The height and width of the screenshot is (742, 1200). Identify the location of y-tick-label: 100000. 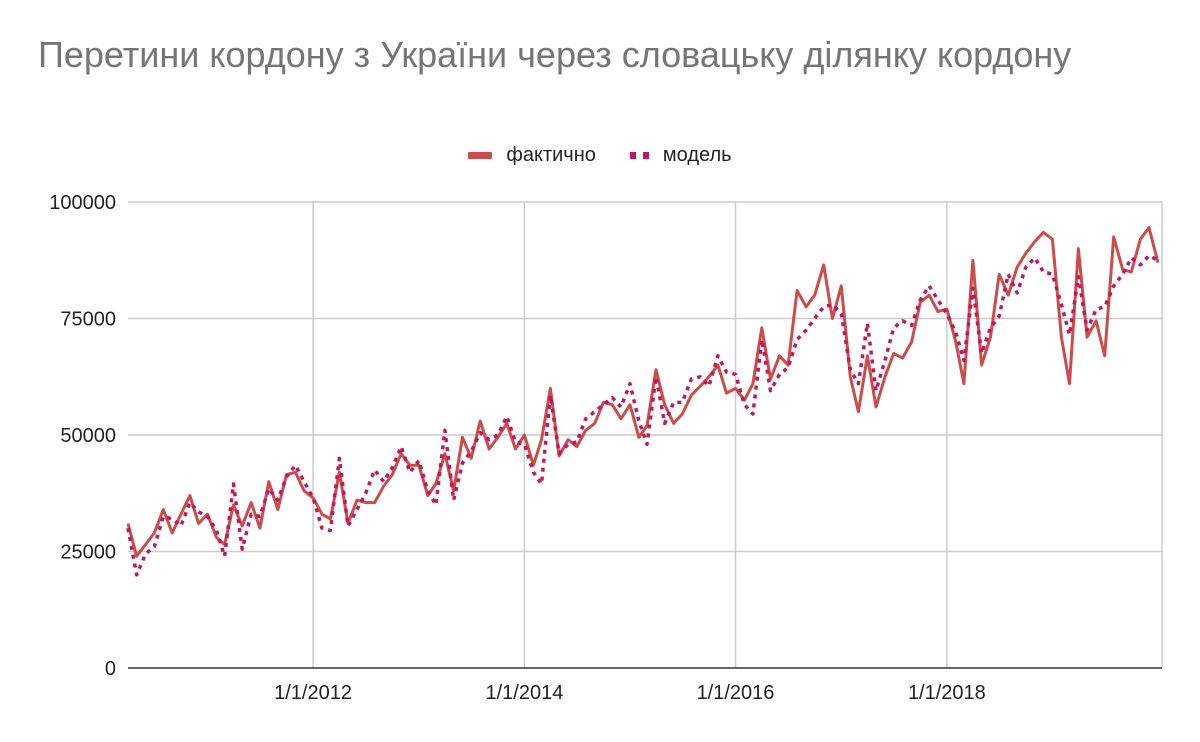
(82, 203).